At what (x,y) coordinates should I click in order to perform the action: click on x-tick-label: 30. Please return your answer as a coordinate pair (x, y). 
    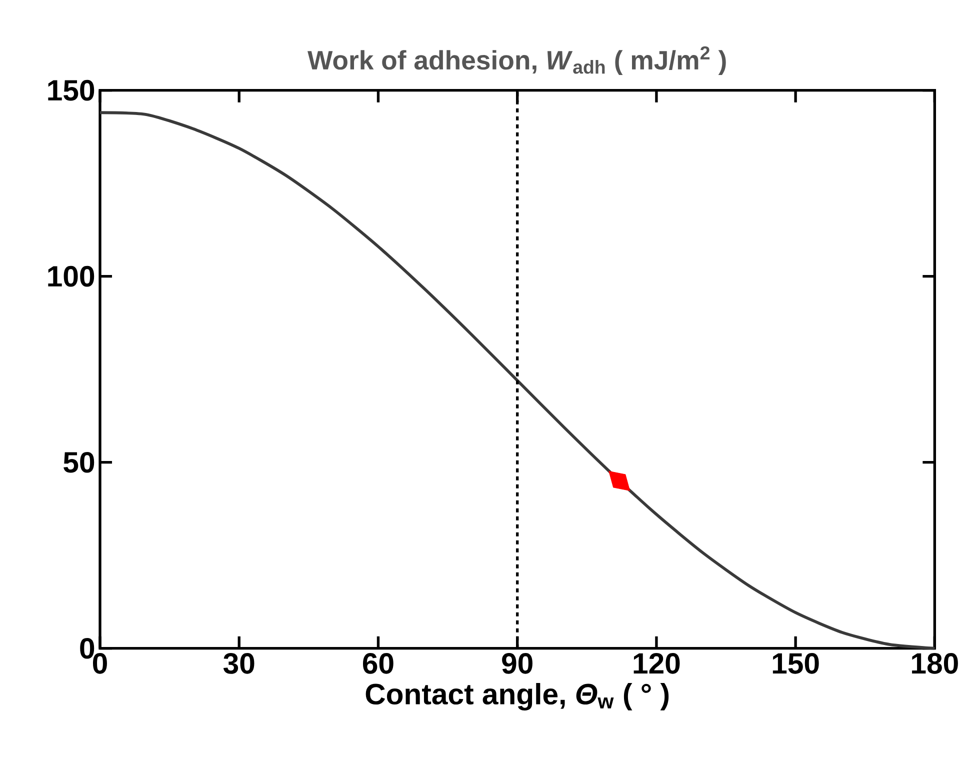
    Looking at the image, I should click on (238, 663).